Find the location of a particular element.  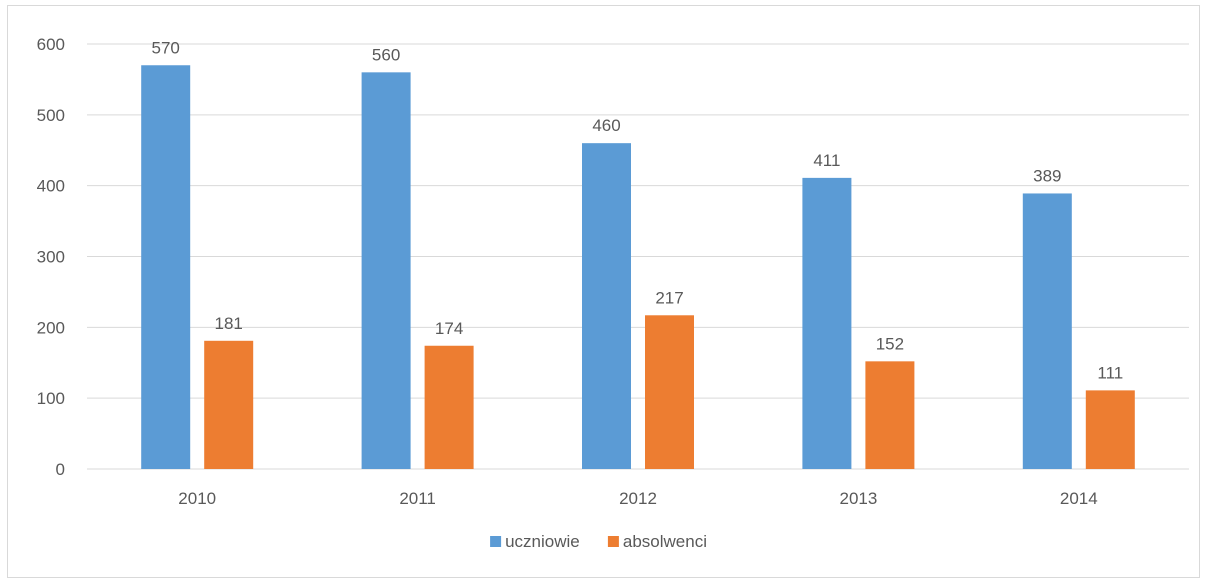

y-tick-label: 100 is located at coordinates (51, 398).